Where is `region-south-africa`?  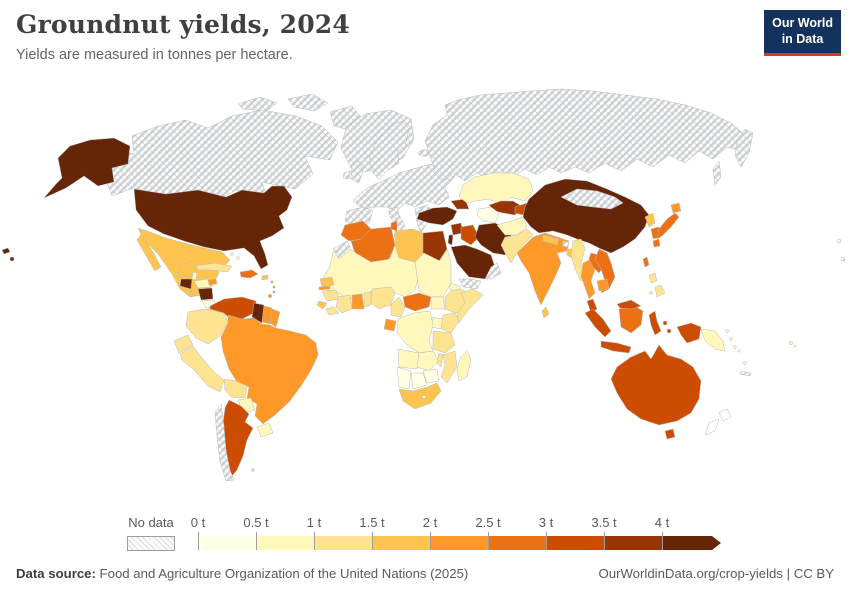 region-south-africa is located at coordinates (420, 396).